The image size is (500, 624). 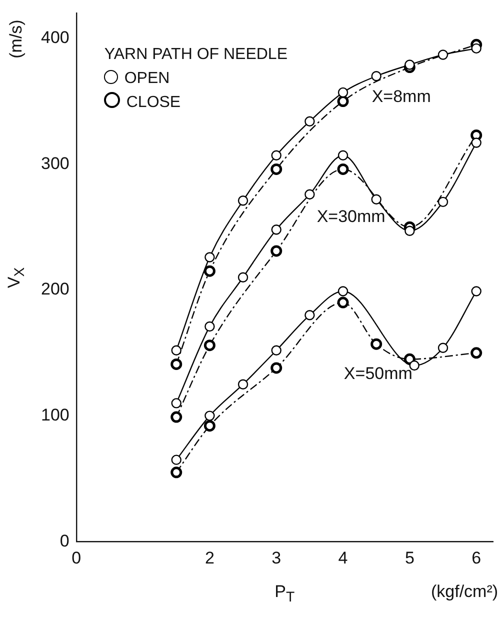 What do you see at coordinates (378, 374) in the screenshot?
I see `annotation: X=50mm` at bounding box center [378, 374].